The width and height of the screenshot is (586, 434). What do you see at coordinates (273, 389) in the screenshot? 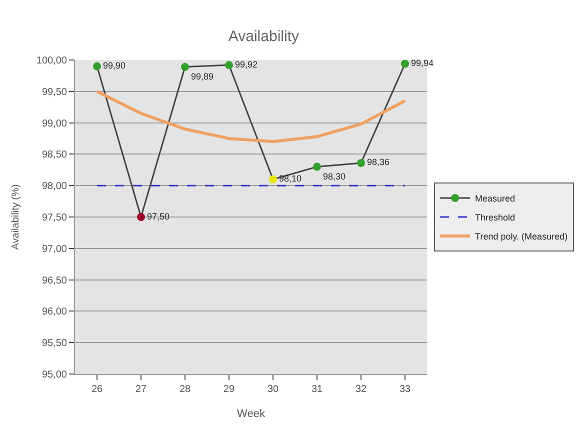
I see `x-tick-label: 30` at bounding box center [273, 389].